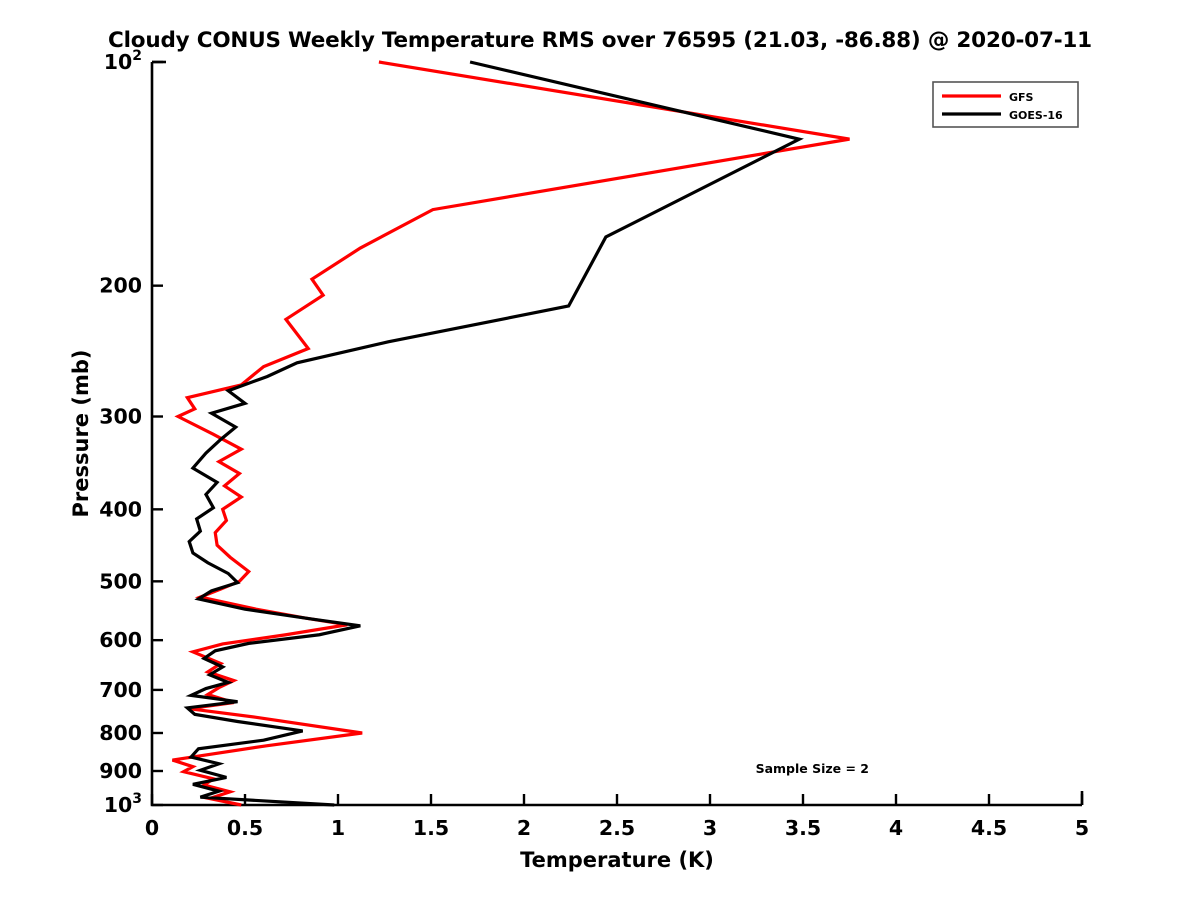 The height and width of the screenshot is (900, 1200). I want to click on annotation-group: Sample Size = 2, so click(812, 768).